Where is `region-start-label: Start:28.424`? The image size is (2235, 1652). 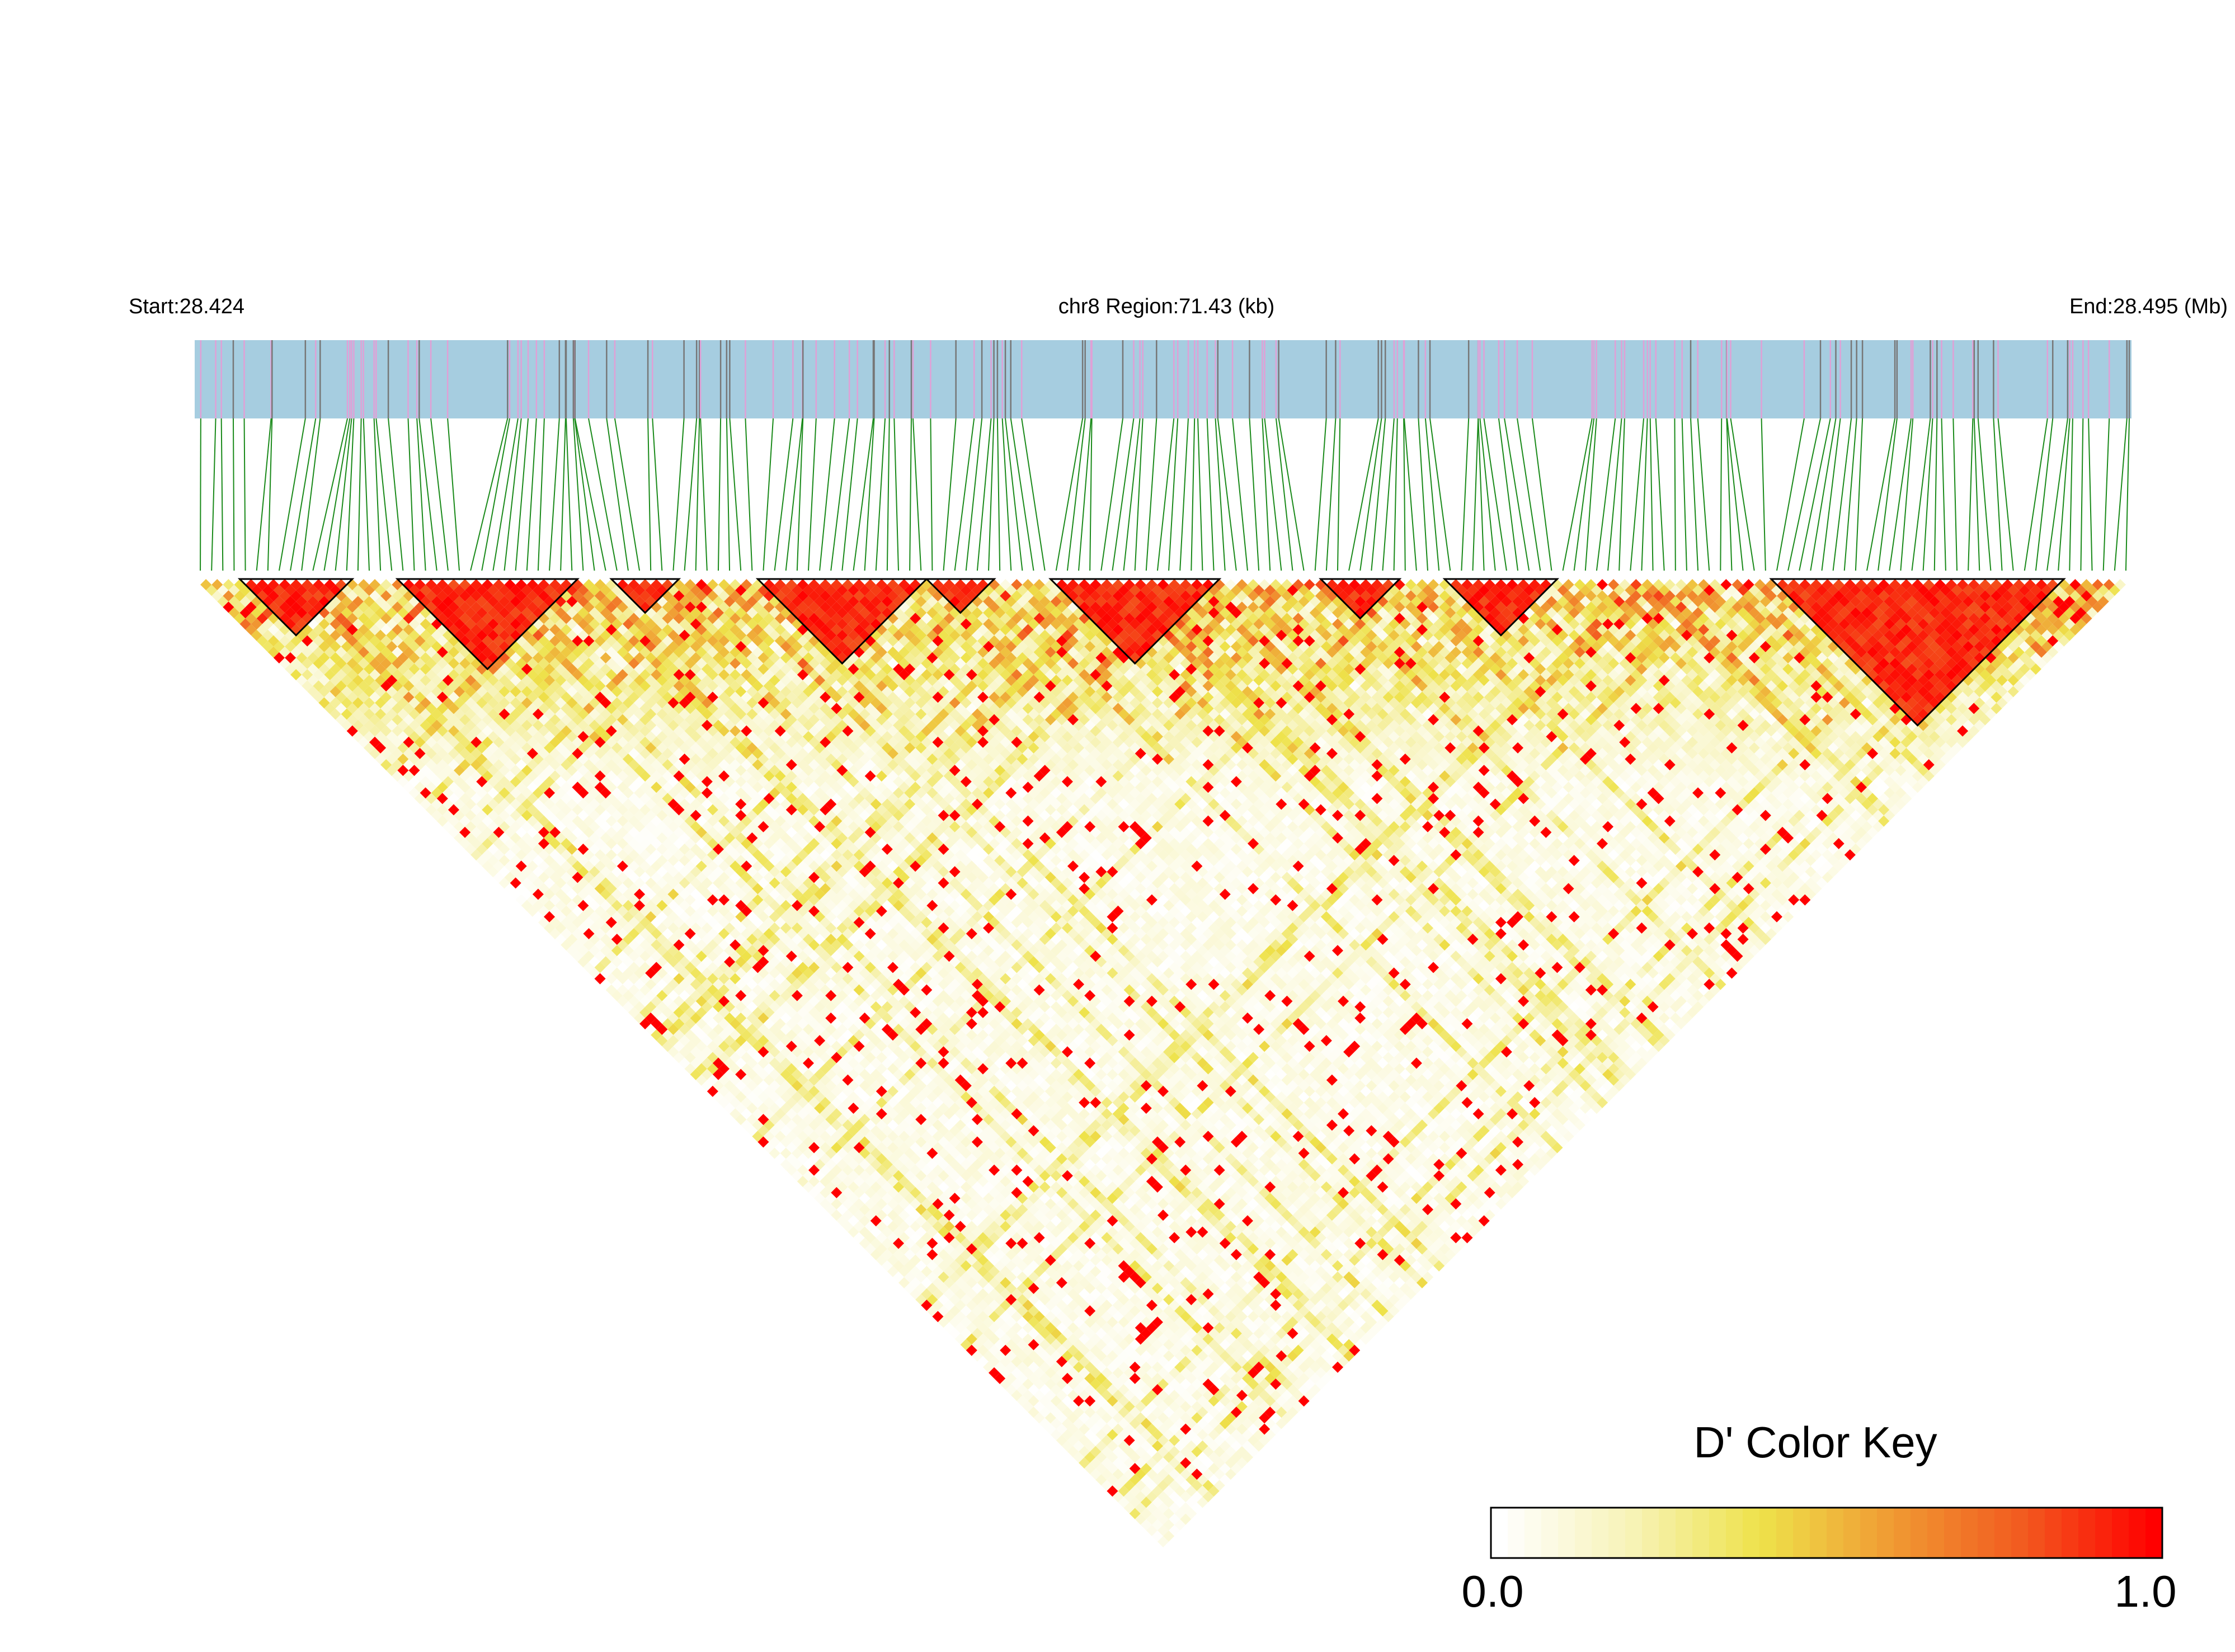
region-start-label: Start:28.424 is located at coordinates (186, 306).